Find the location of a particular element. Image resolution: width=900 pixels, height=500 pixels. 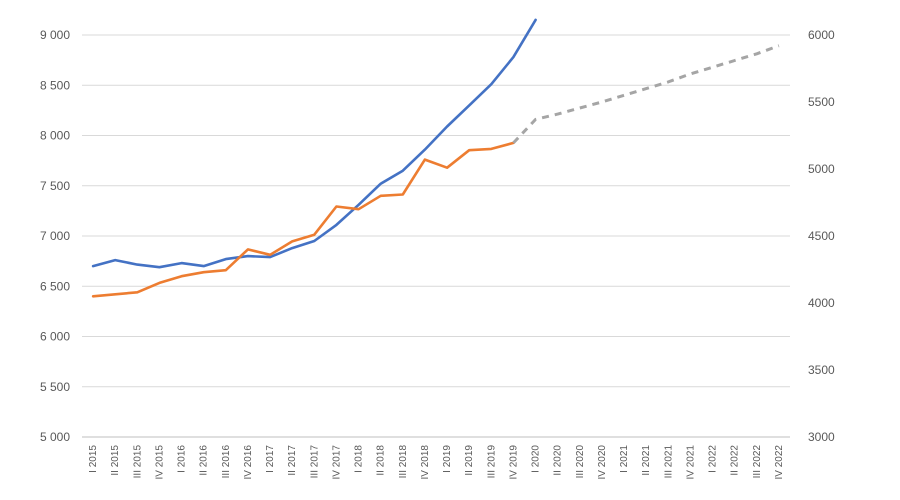

right-tick-label: 4500 is located at coordinates (821, 236).